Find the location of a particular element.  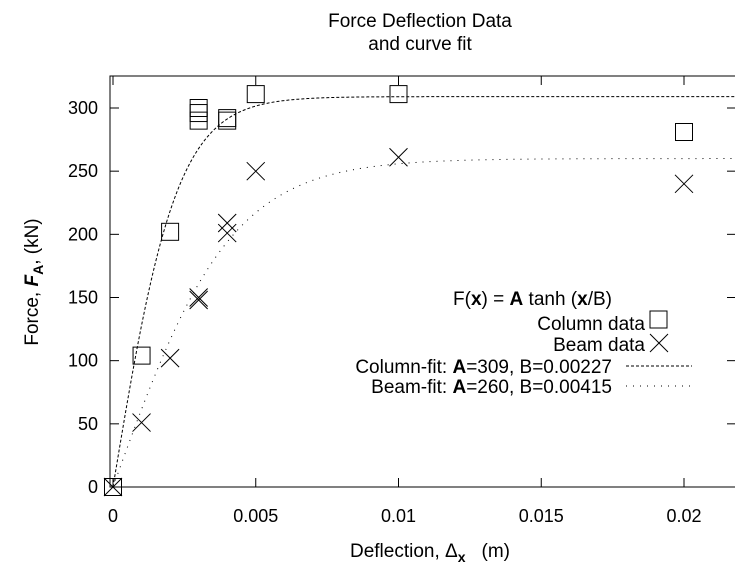

x-tick-label: 0.02 is located at coordinates (683, 516).